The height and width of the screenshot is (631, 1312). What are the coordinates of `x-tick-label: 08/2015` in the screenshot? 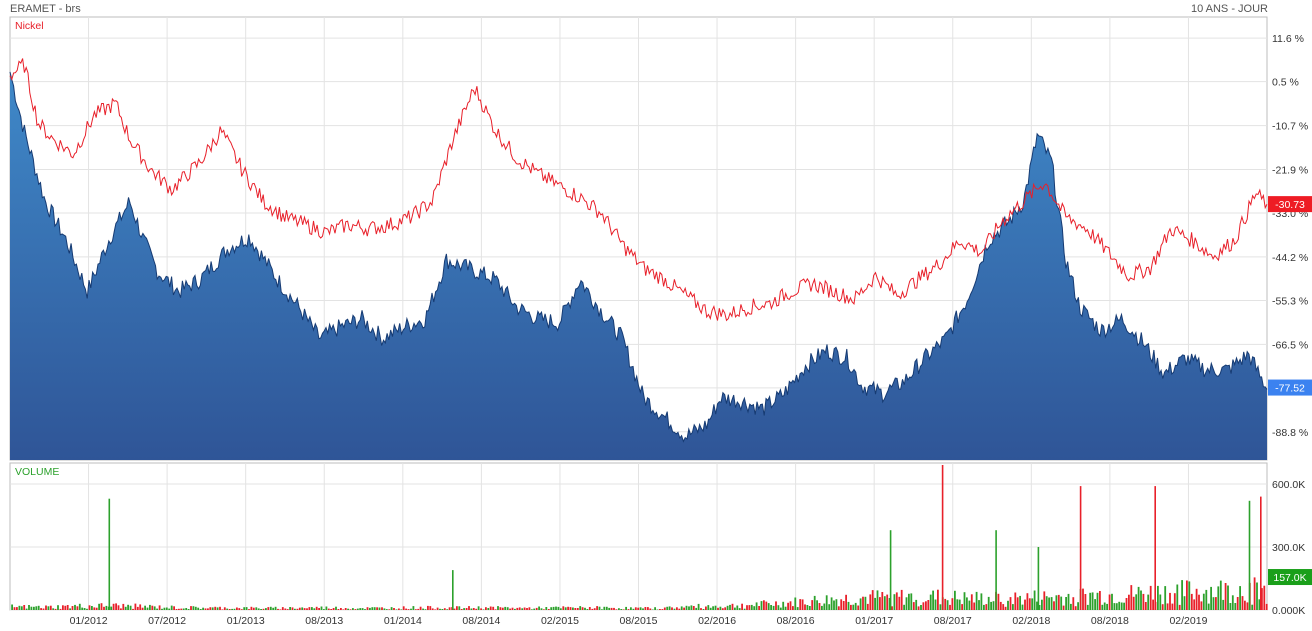 It's located at (639, 621).